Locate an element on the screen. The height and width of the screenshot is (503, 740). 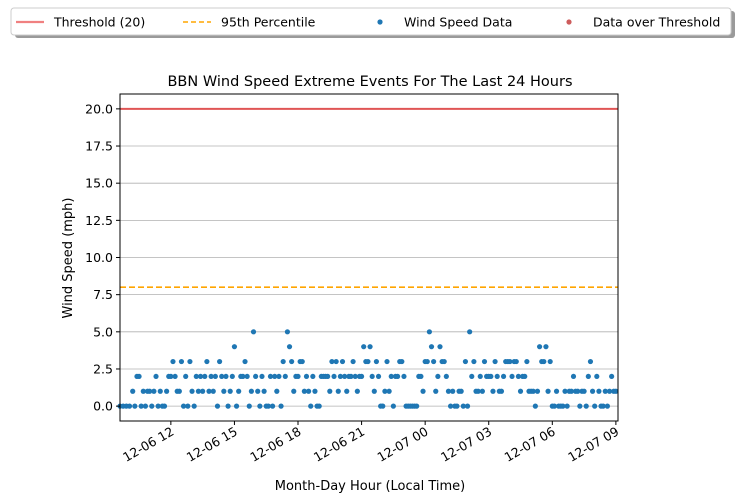
x-tick-label: 12-06 12 is located at coordinates (148, 444).